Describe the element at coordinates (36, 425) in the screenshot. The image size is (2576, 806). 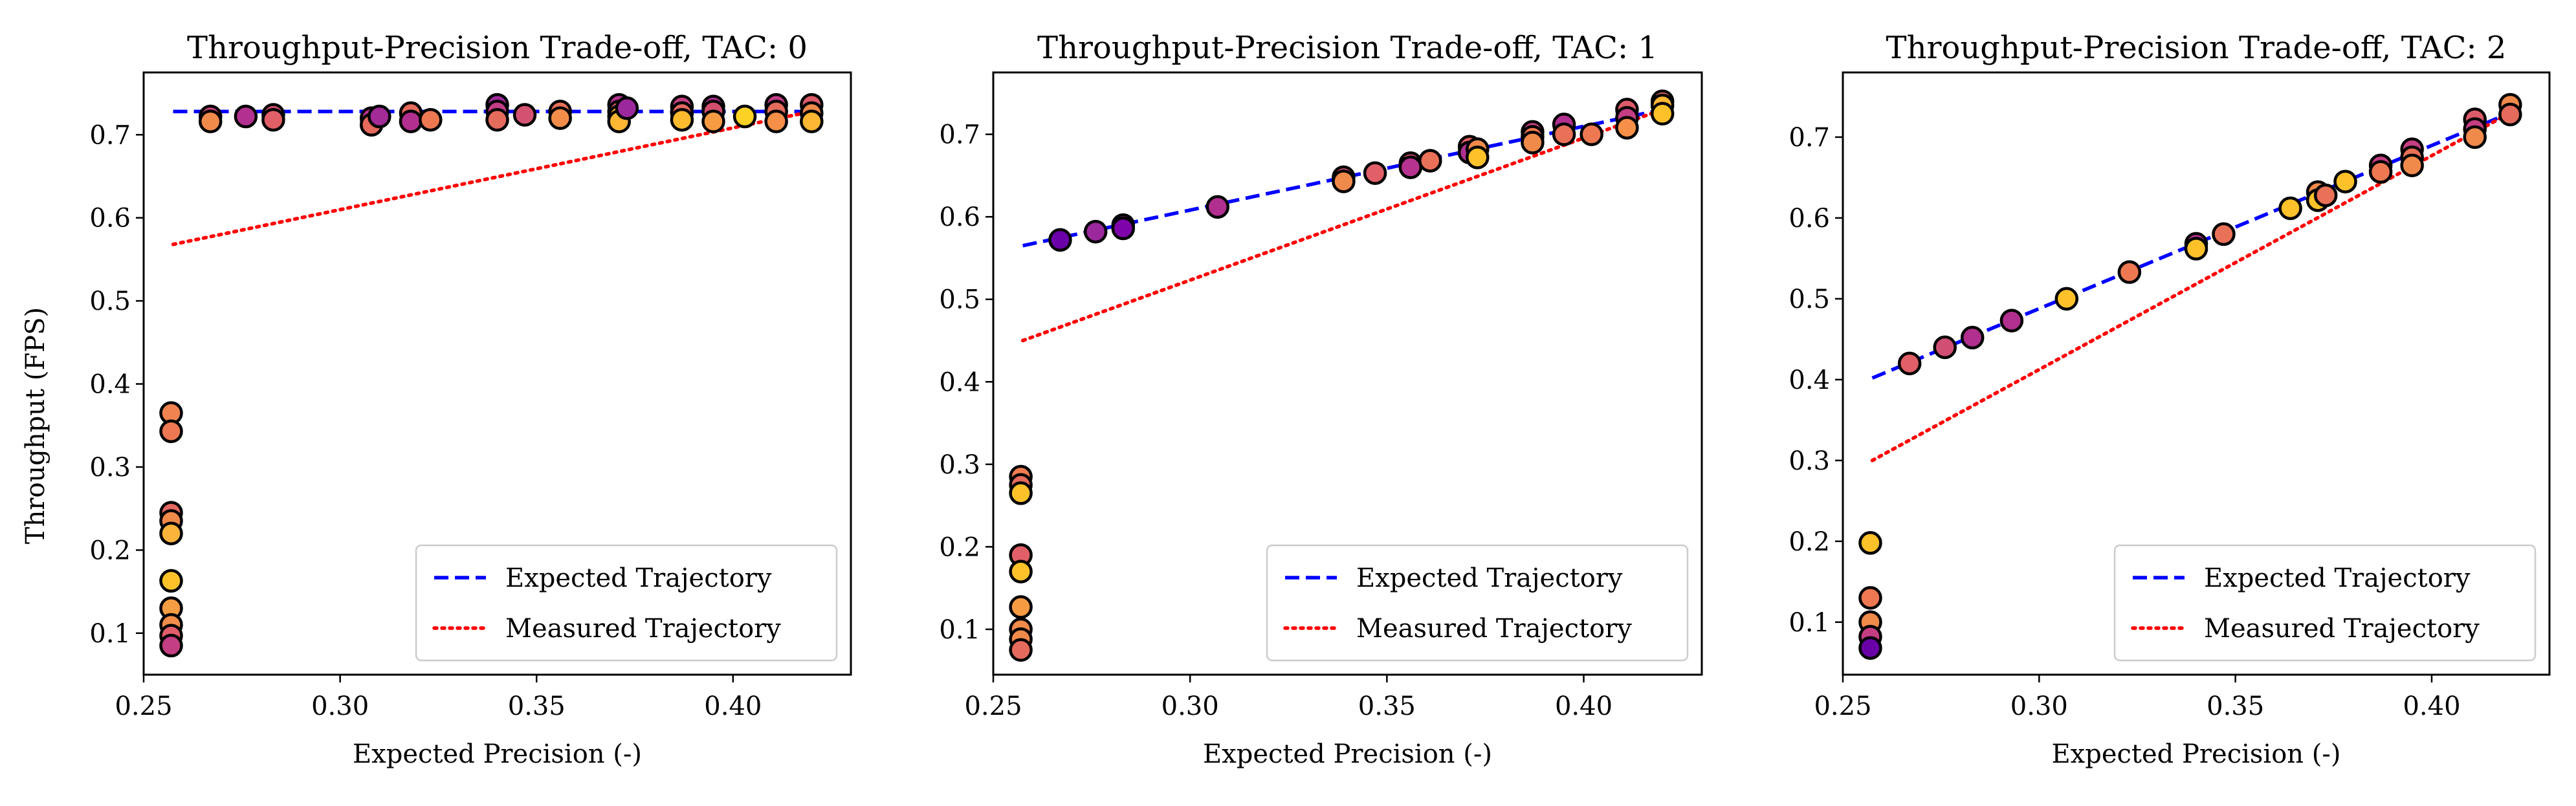
I see `figure-ylabel: Throughput (FPS)` at that location.